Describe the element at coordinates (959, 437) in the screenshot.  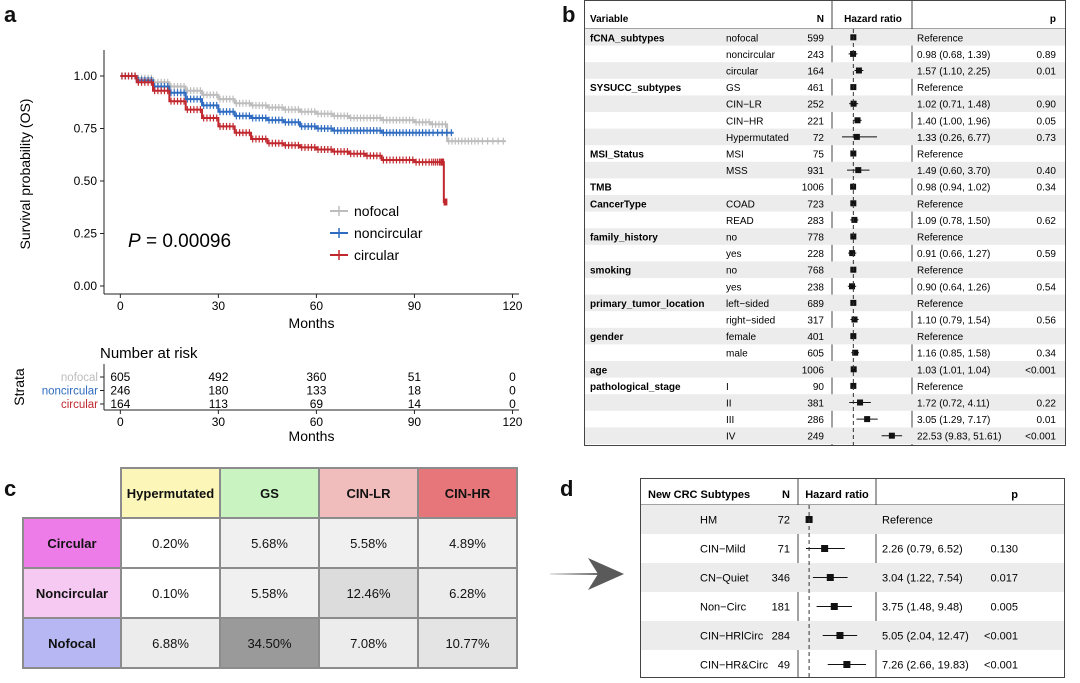
I see `row-ci: 22.53 (9.83, 51.61)` at that location.